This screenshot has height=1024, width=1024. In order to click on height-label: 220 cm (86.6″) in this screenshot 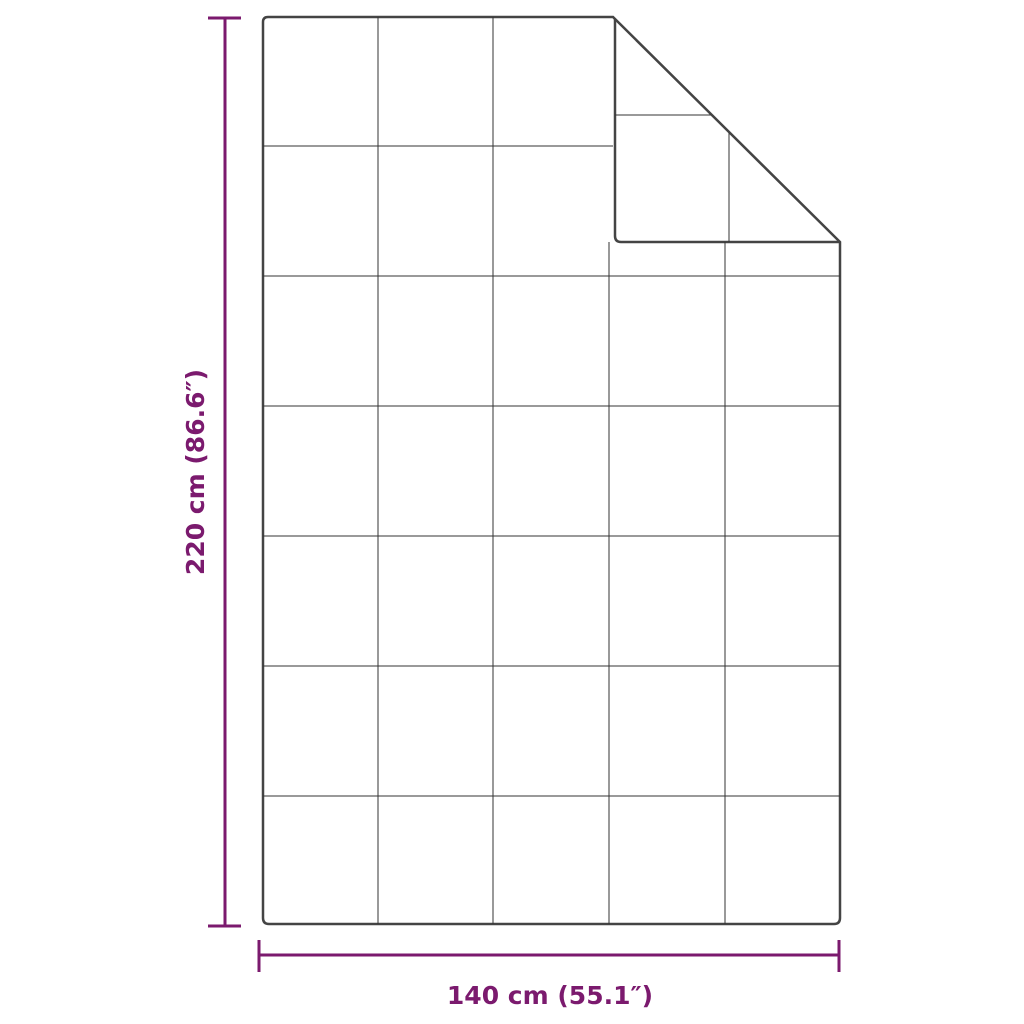, I will do `click(195, 472)`.